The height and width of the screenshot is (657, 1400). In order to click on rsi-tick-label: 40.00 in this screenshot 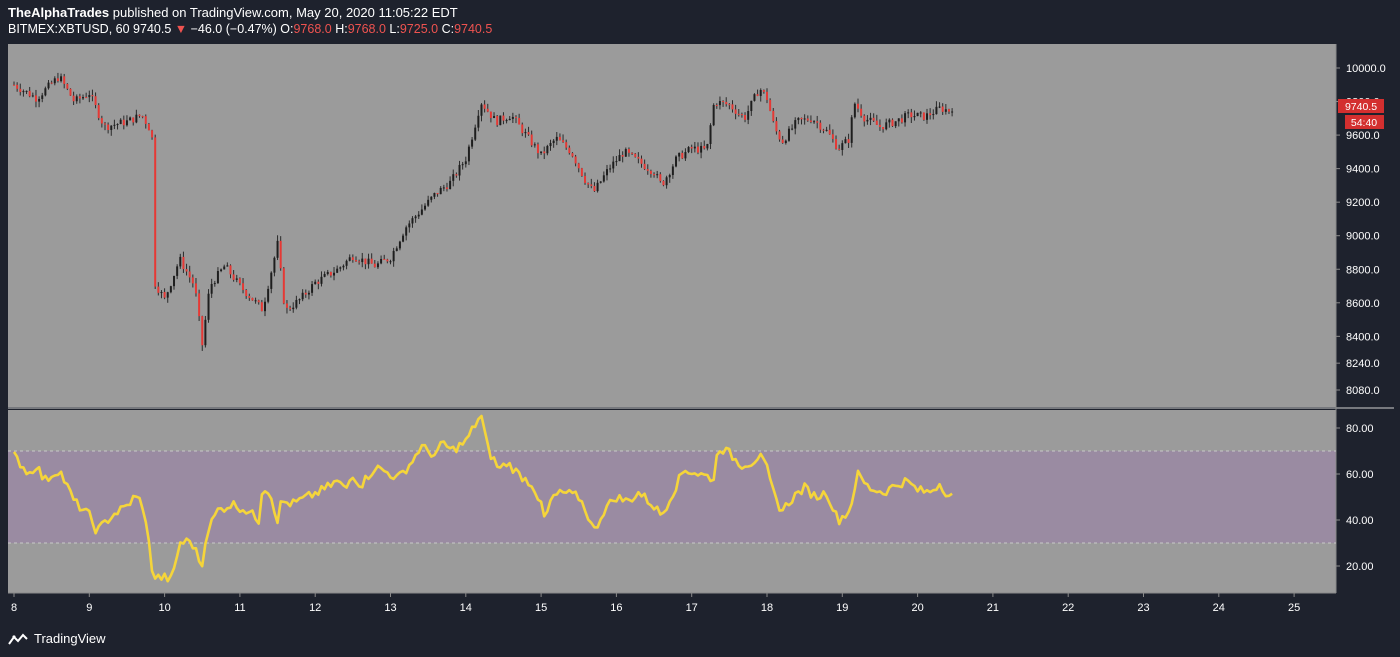, I will do `click(1360, 521)`.